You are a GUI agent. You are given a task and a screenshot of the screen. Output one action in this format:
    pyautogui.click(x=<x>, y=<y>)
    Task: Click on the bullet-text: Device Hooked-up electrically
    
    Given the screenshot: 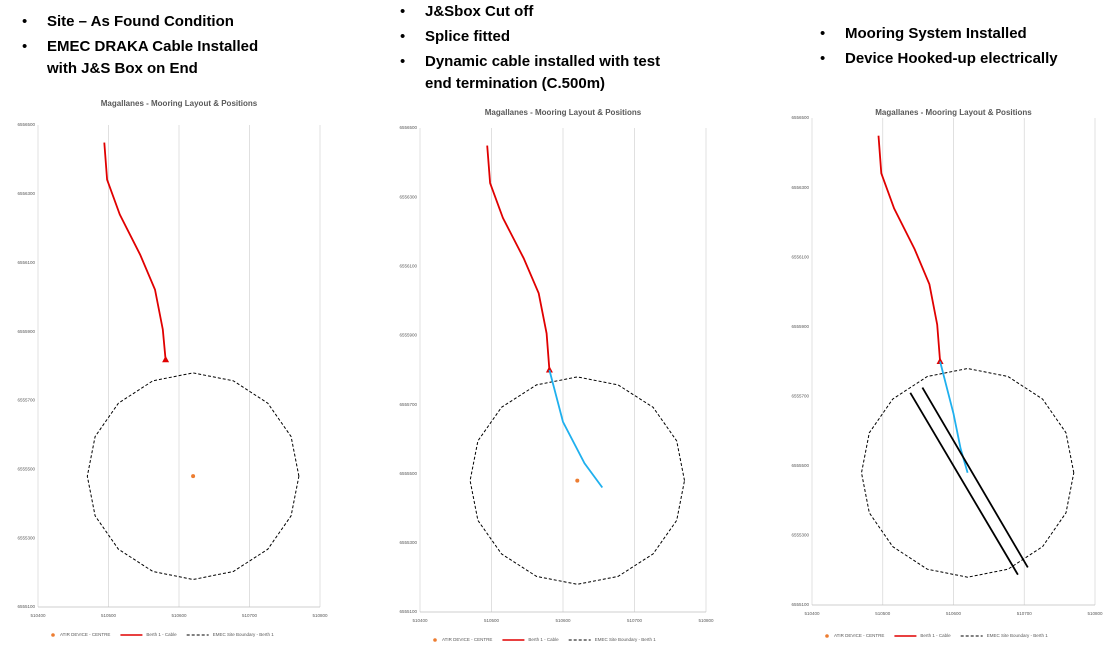 What is the action you would take?
    pyautogui.click(x=951, y=58)
    